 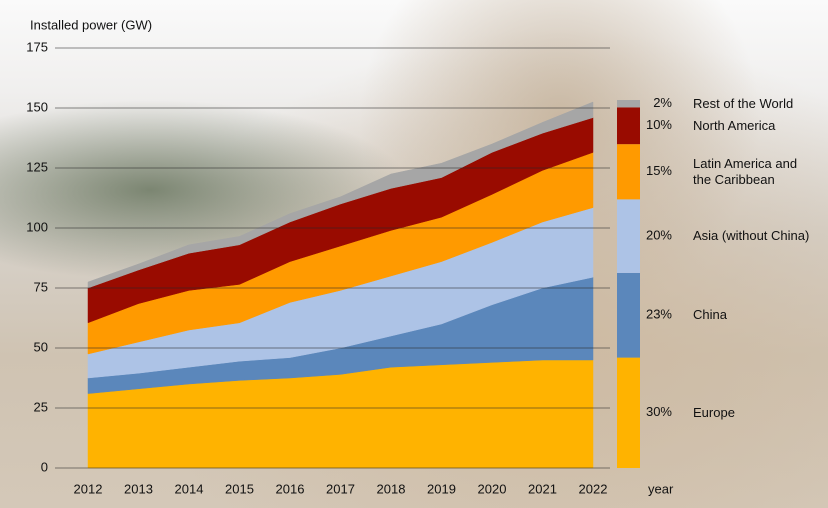 What do you see at coordinates (659, 314) in the screenshot?
I see `share-label: 23%` at bounding box center [659, 314].